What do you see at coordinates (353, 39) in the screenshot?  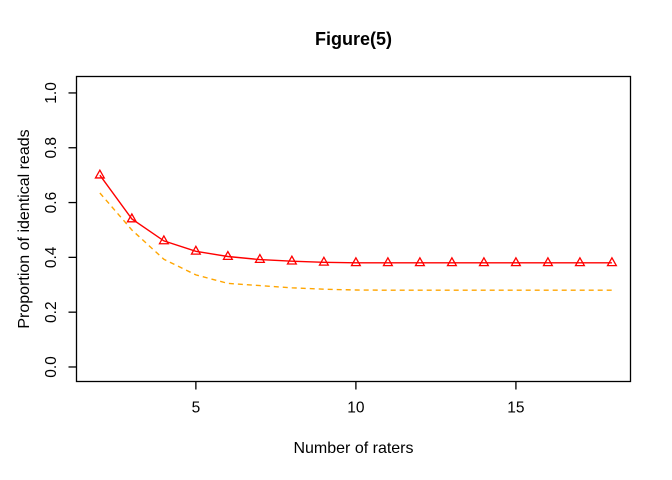 I see `chart-title: Figure(5)` at bounding box center [353, 39].